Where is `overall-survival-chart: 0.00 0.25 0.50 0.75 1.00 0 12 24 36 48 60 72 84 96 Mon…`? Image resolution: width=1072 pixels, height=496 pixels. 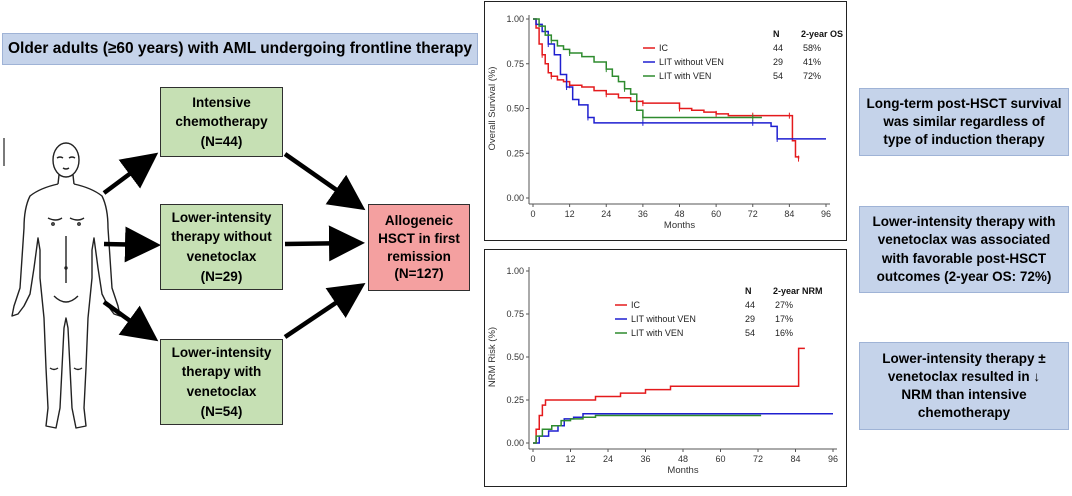
overall-survival-chart: 0.00 0.25 0.50 0.75 1.00 0 12 24 36 48 60 72 84 96 Mon… is located at coordinates (665, 122).